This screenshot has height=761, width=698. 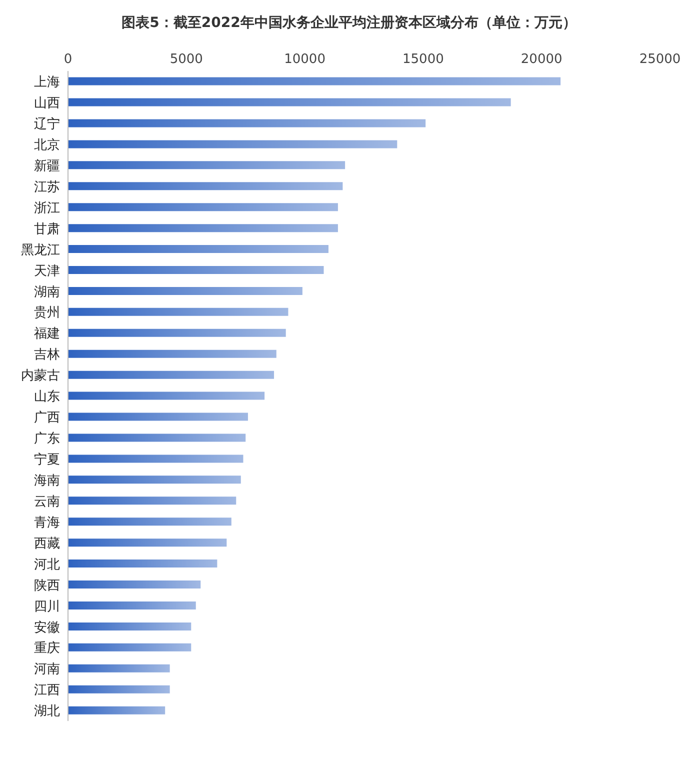 What do you see at coordinates (68, 59) in the screenshot?
I see `x-tick-label: 0` at bounding box center [68, 59].